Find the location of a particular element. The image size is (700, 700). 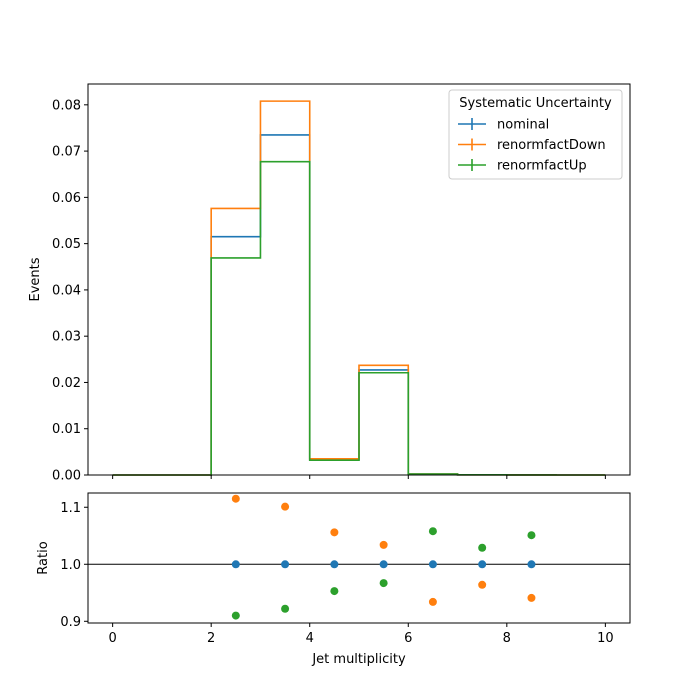

ratio-y-tick-label: 1.1 is located at coordinates (70, 508).